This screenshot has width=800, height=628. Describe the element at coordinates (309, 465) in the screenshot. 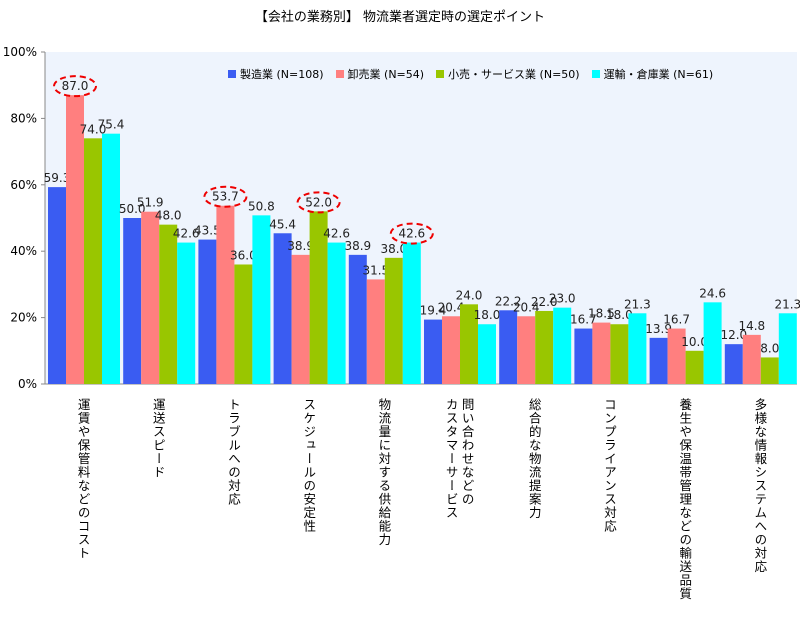

I see `x-tick-label: スケジュールの安定性` at that location.